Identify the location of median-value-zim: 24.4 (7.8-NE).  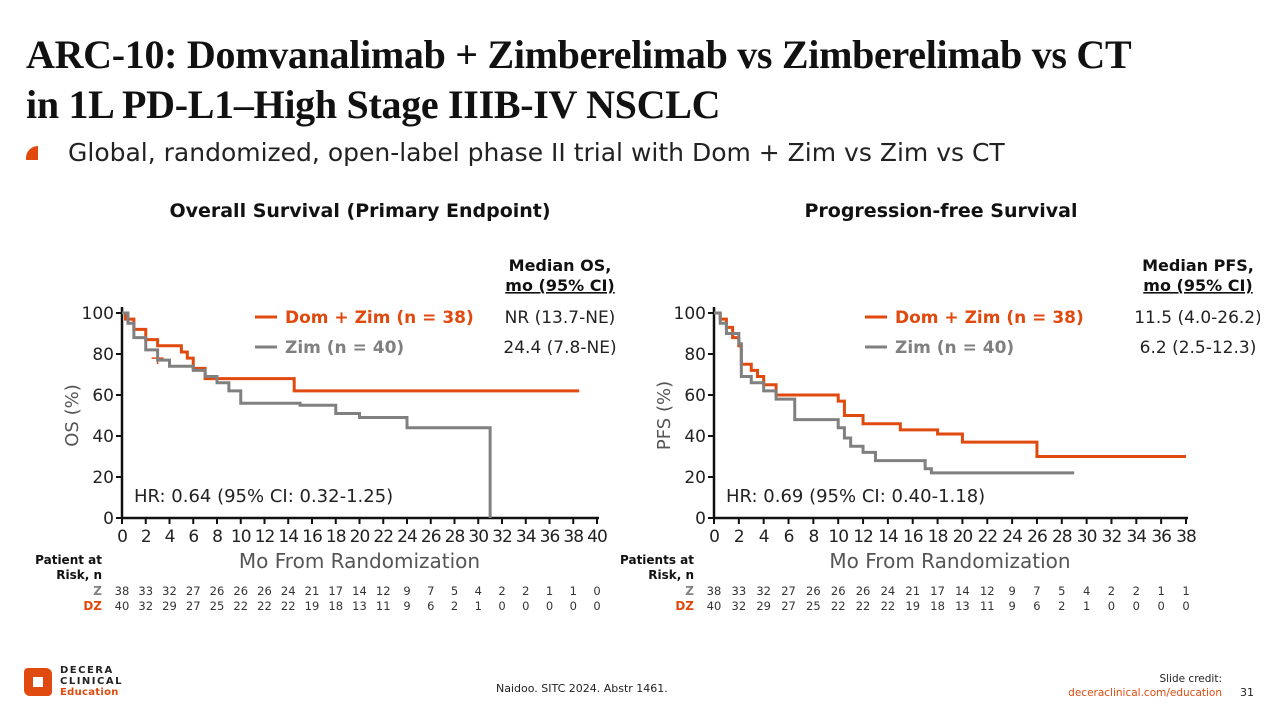
(559, 348).